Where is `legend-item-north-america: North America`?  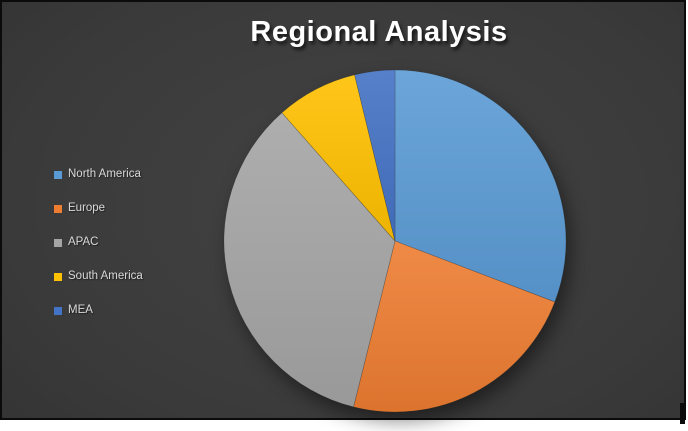
legend-item-north-america: North America is located at coordinates (98, 174).